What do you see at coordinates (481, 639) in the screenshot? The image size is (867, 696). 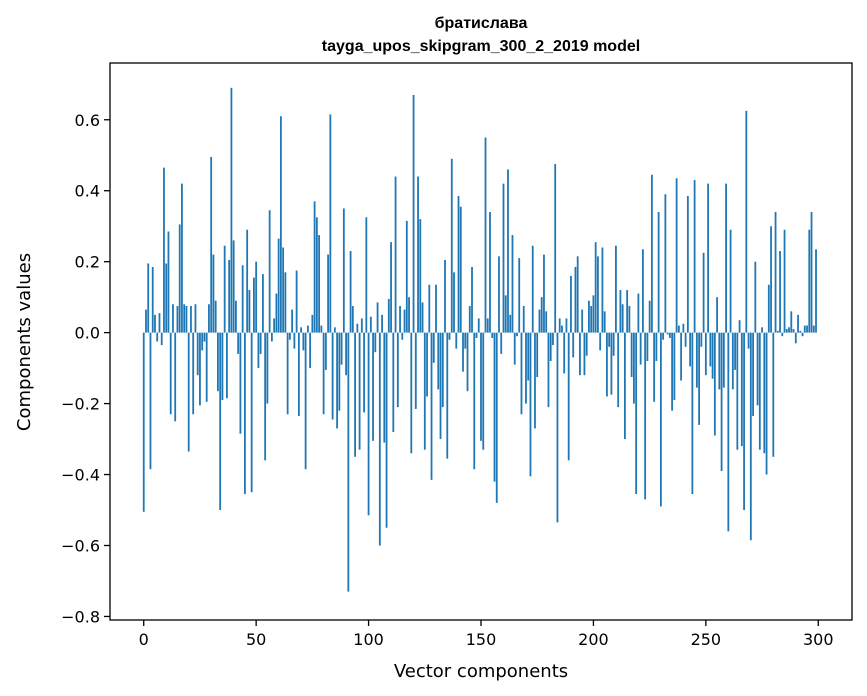 I see `x-tick-label: 150` at bounding box center [481, 639].